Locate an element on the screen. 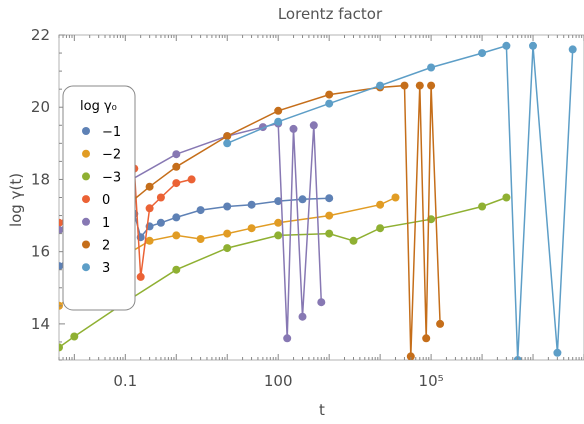 The height and width of the screenshot is (424, 584). legend-label: 0 is located at coordinates (106, 200).